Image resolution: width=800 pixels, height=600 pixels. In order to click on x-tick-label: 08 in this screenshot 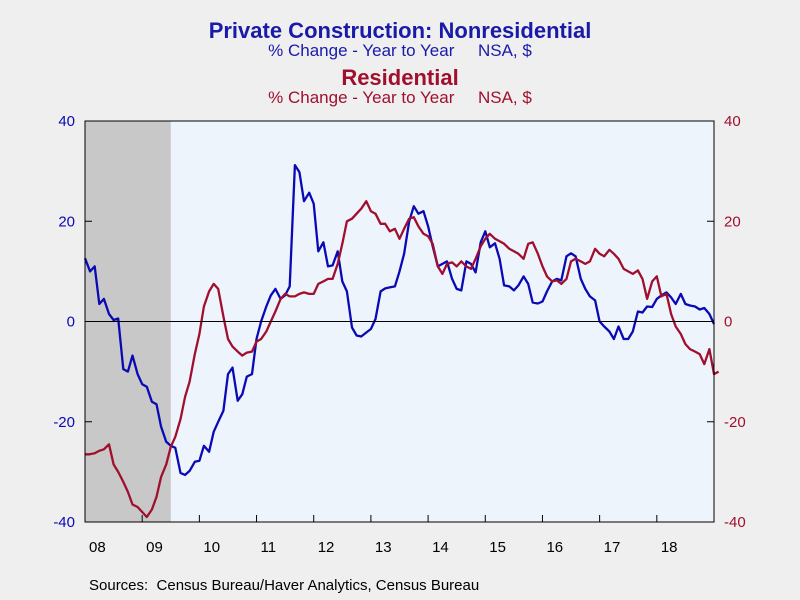, I will do `click(97, 547)`.